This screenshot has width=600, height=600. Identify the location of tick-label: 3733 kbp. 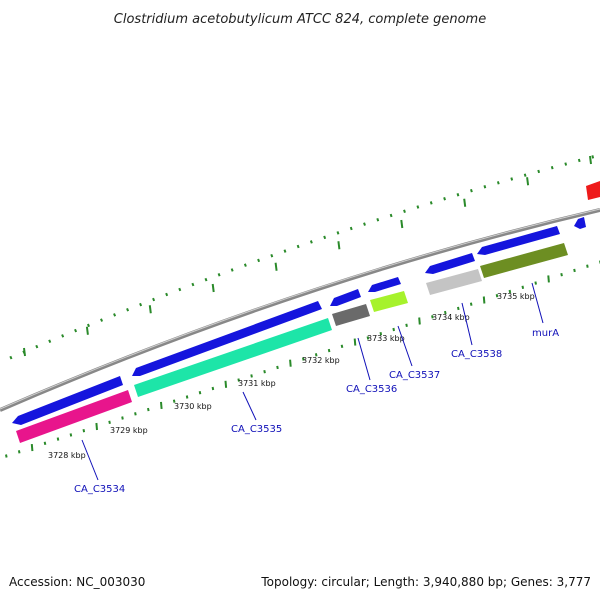
(386, 338).